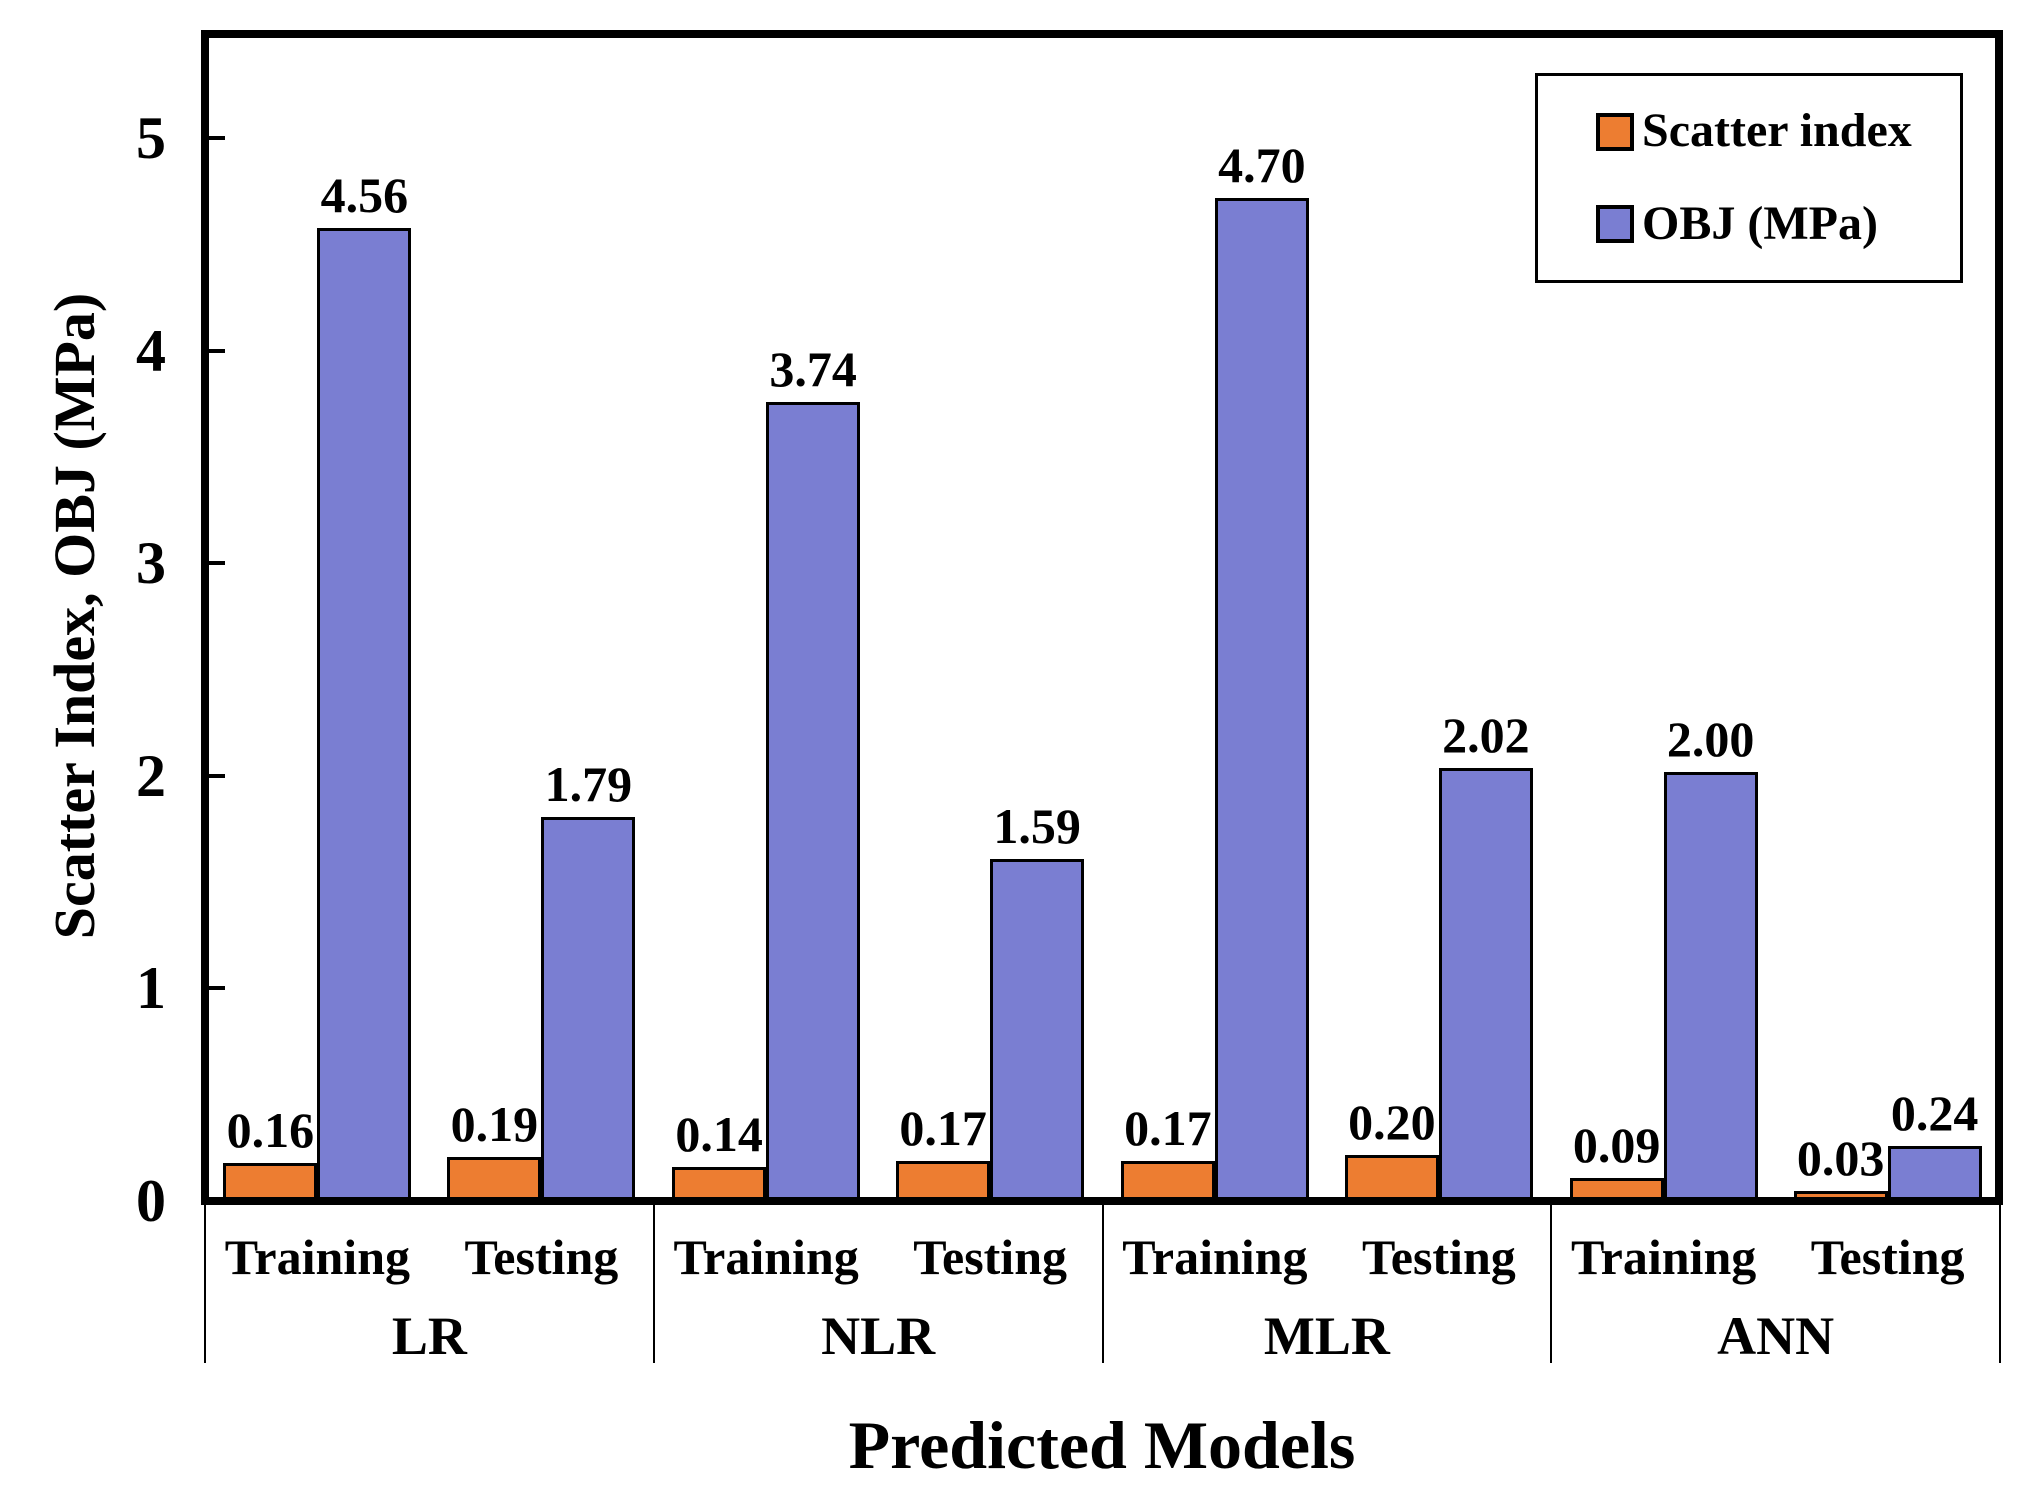  What do you see at coordinates (588, 783) in the screenshot?
I see `bar-value-label: 1.79` at bounding box center [588, 783].